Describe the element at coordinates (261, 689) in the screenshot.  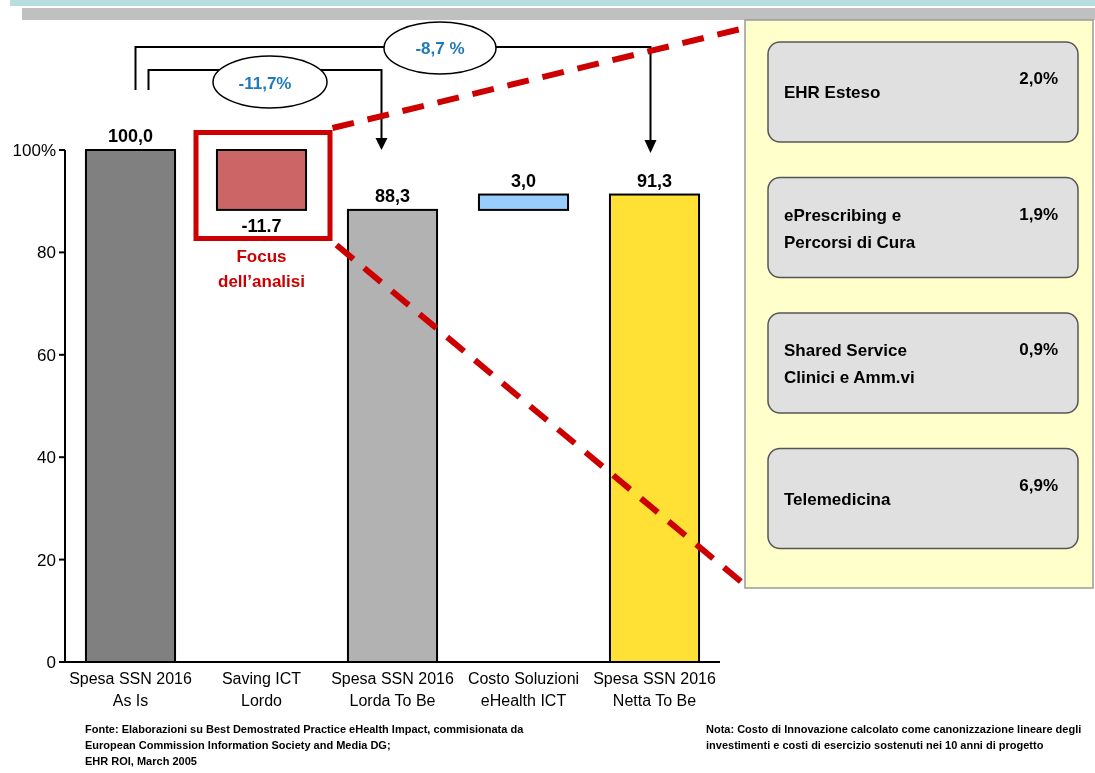
I see `x-tick-label: Saving ICT Lordo` at that location.